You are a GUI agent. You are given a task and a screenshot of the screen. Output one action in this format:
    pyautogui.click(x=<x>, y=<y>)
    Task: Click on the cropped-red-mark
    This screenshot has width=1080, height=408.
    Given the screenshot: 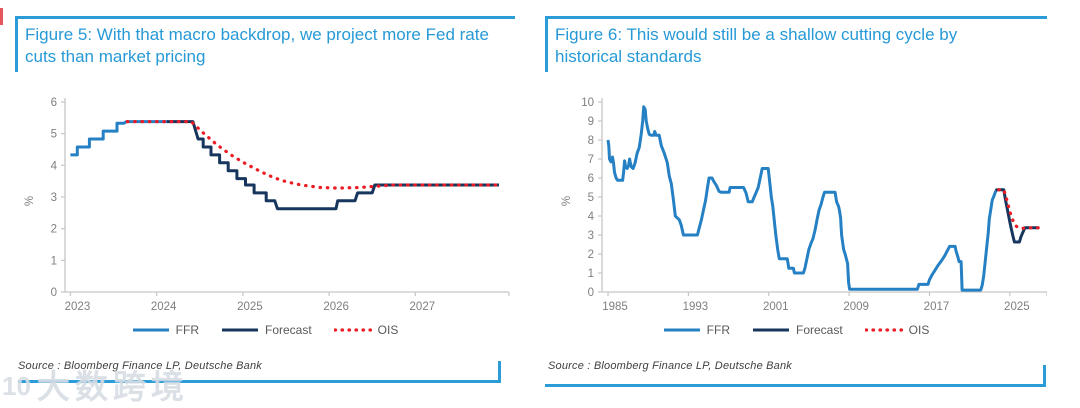 What is the action you would take?
    pyautogui.click(x=1, y=16)
    